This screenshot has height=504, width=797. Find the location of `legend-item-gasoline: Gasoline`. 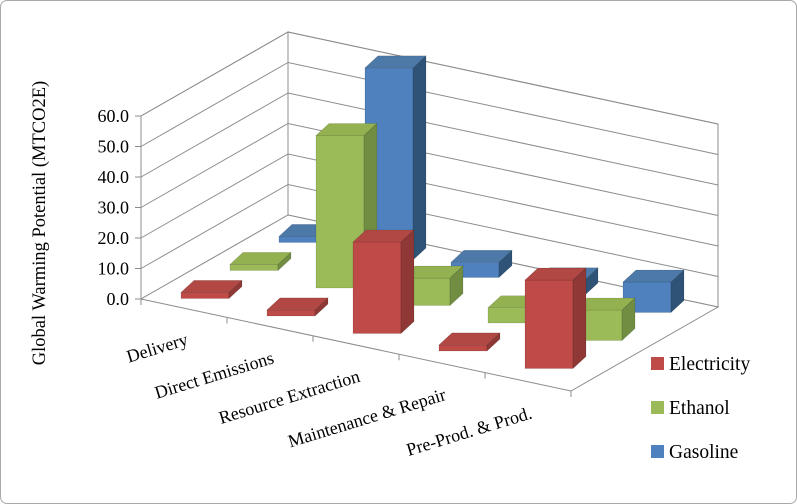

legend-item-gasoline: Gasoline is located at coordinates (694, 452).